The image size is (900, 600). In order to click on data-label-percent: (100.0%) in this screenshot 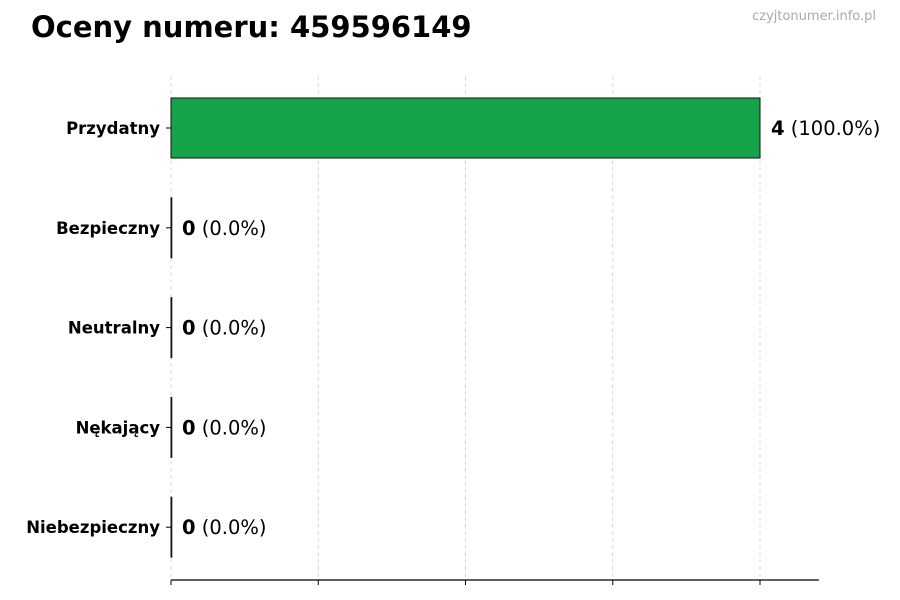, I will do `click(833, 128)`.